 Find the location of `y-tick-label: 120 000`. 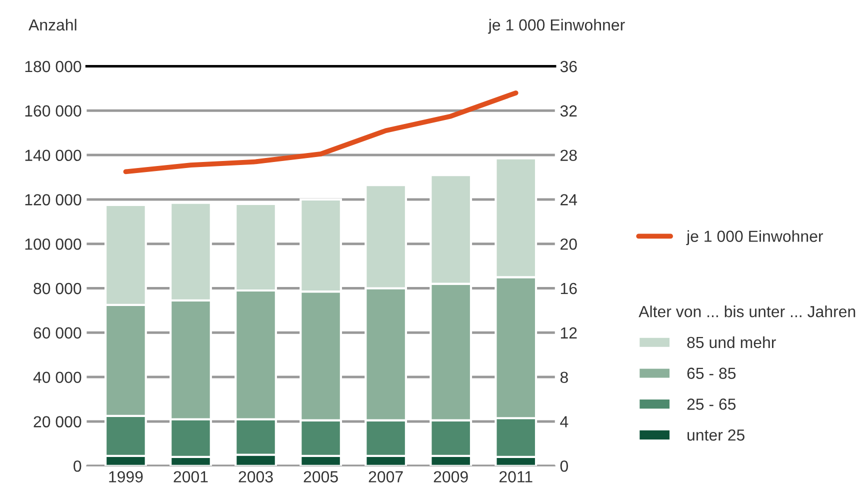

y-tick-label: 120 000 is located at coordinates (53, 200).